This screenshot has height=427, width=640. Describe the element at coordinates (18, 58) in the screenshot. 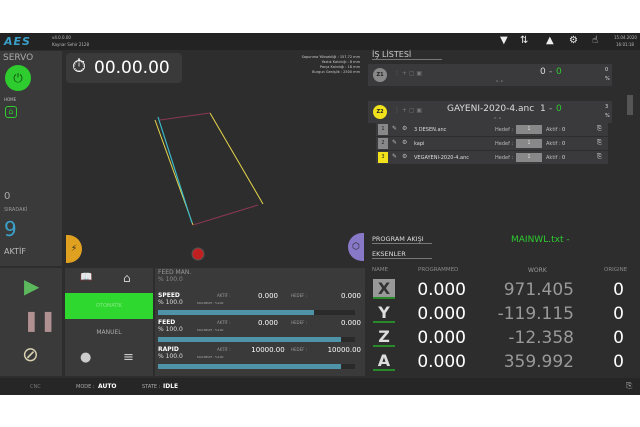

I see `servo-label: SERVO` at that location.